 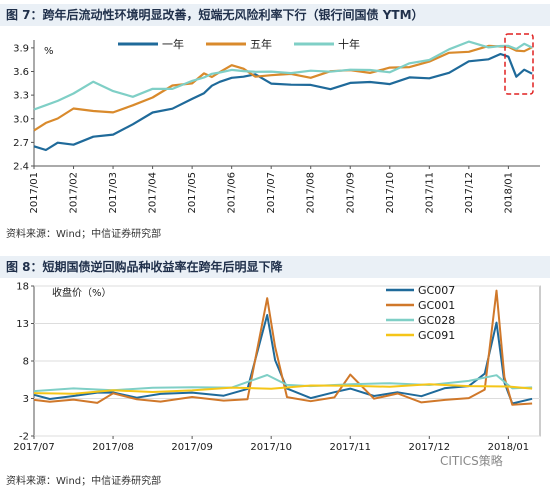 What do you see at coordinates (436, 335) in the screenshot?
I see `legend-label-gc091: GC091` at bounding box center [436, 335].